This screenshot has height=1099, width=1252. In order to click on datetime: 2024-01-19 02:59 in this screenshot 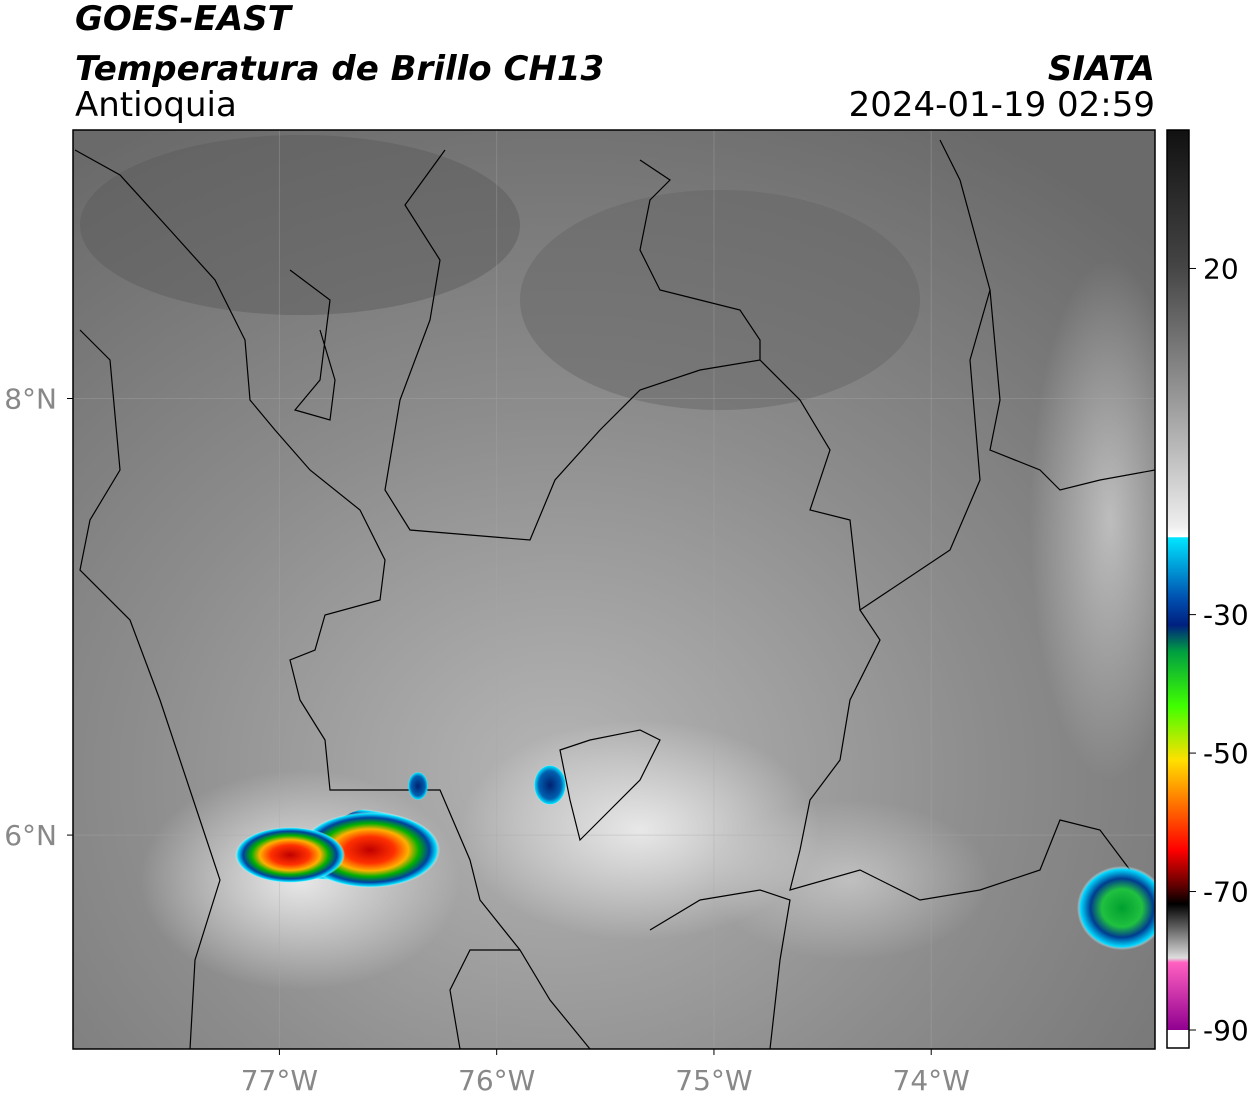, I will do `click(1002, 105)`.